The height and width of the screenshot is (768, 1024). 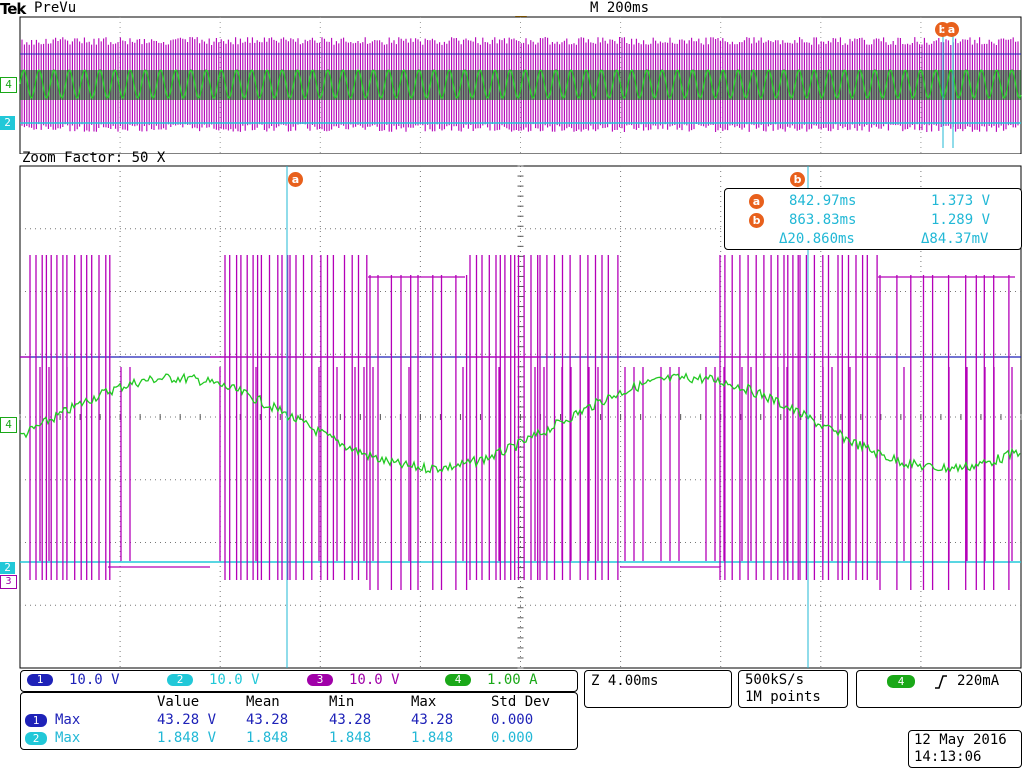 What do you see at coordinates (512, 720) in the screenshot?
I see `meas-row1-stddev: 0.000` at bounding box center [512, 720].